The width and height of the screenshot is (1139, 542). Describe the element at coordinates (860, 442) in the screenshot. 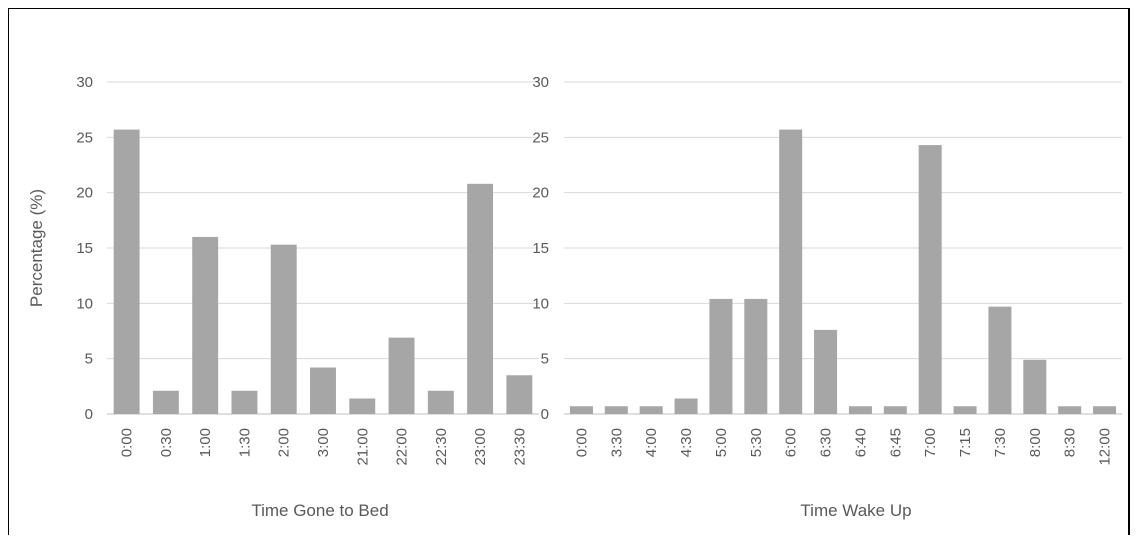

I see `x-tick-label-1-8: 6:40` at that location.